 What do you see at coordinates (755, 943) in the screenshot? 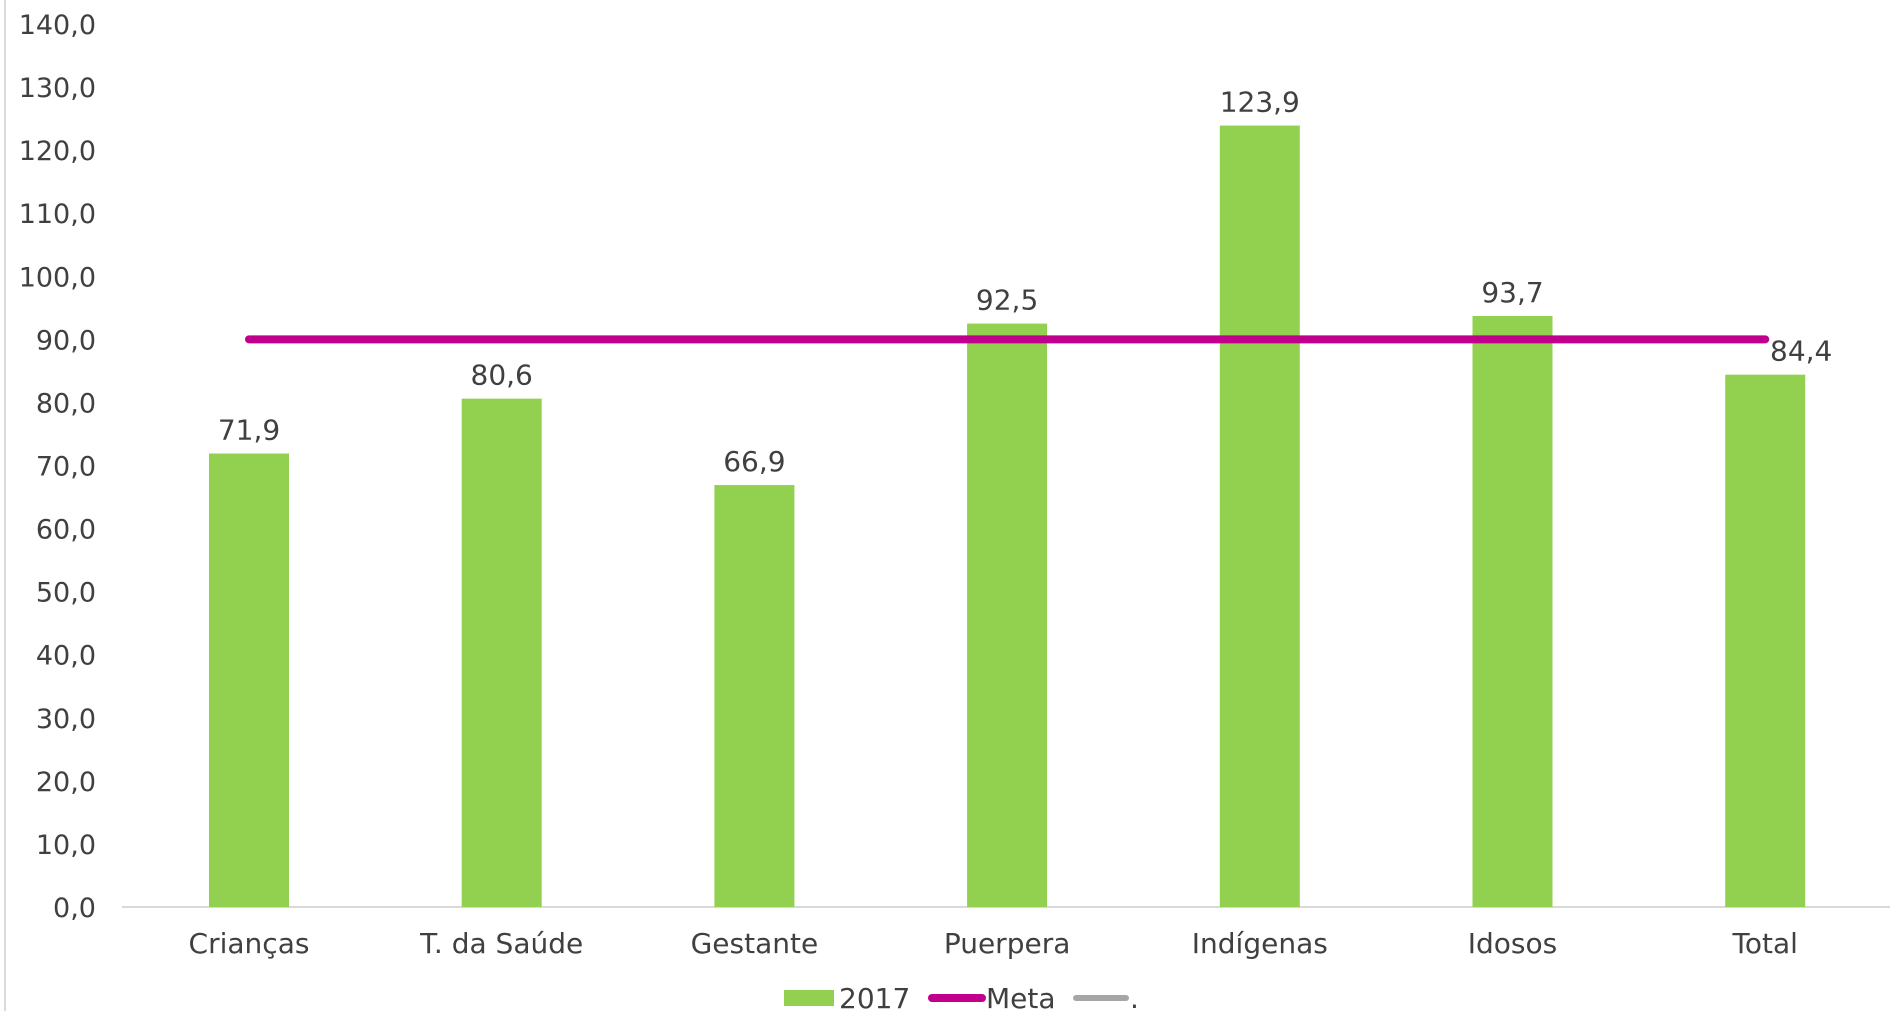
I see `x-category-label: Gestante` at bounding box center [755, 943].